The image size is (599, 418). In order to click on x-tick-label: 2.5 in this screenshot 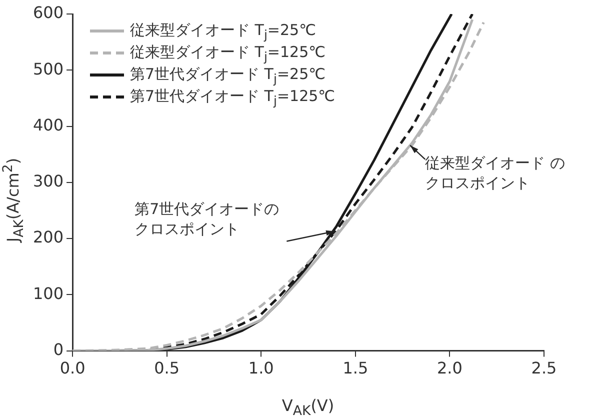, I will do `click(544, 368)`.